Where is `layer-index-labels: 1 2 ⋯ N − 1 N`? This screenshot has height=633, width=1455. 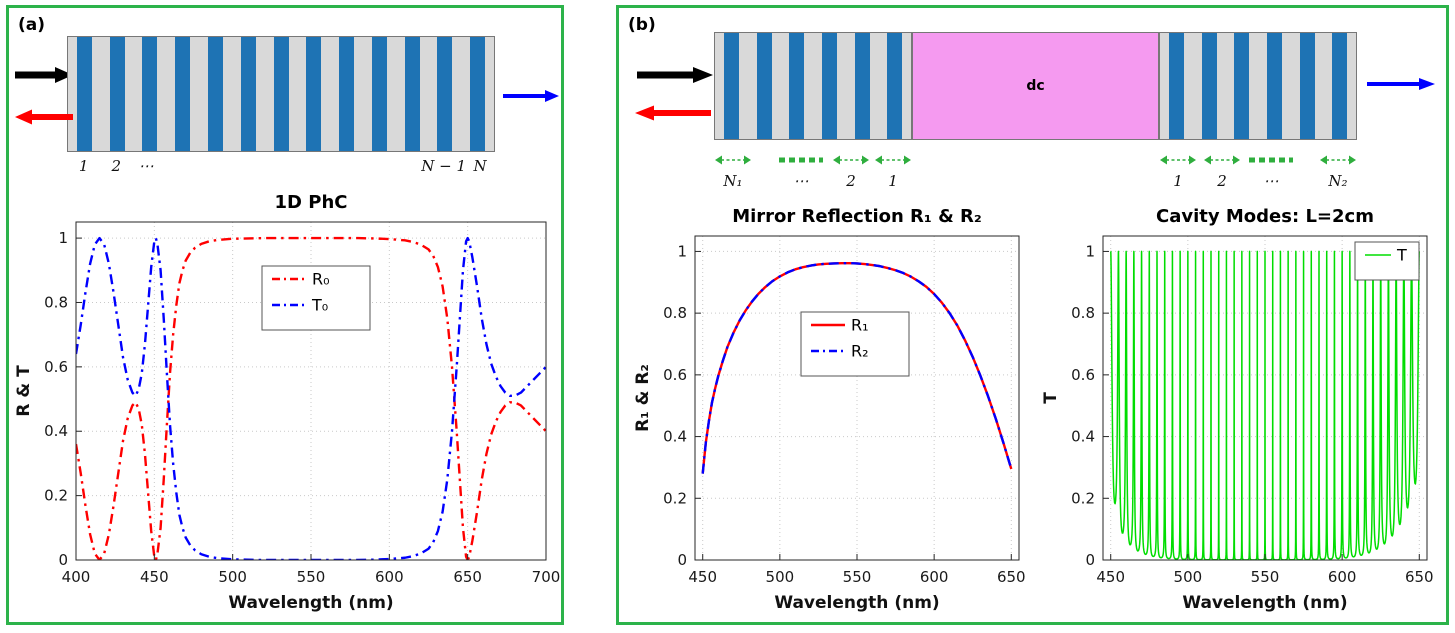 layer-index-labels: 1 2 ⋯ N − 1 N is located at coordinates (281, 167).